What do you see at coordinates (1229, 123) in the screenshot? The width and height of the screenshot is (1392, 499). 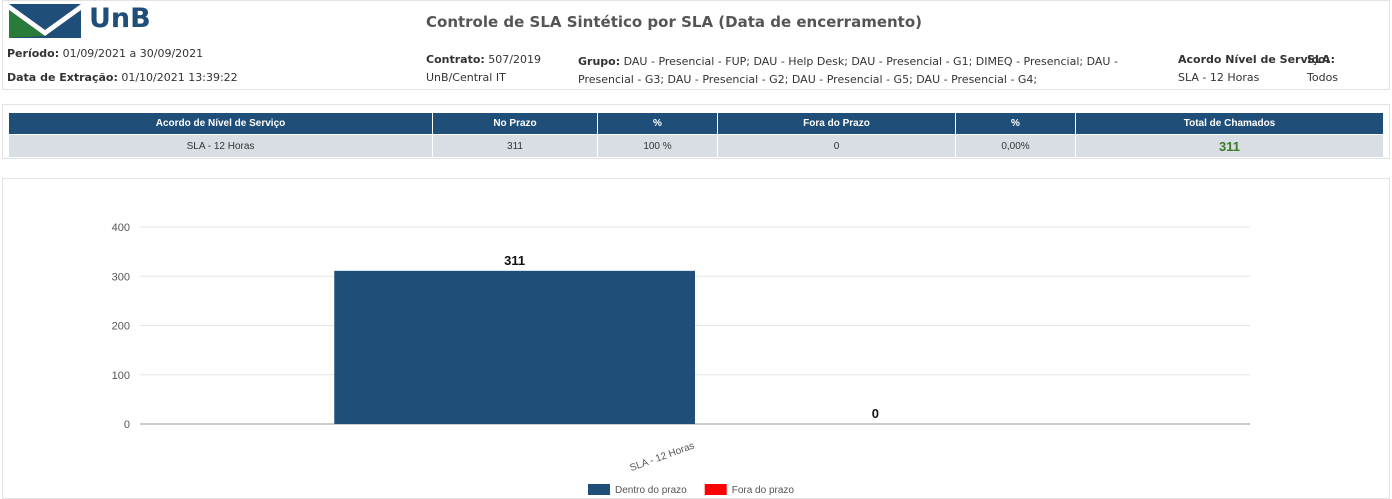 I see `column-header: Total de Chamados` at bounding box center [1229, 123].